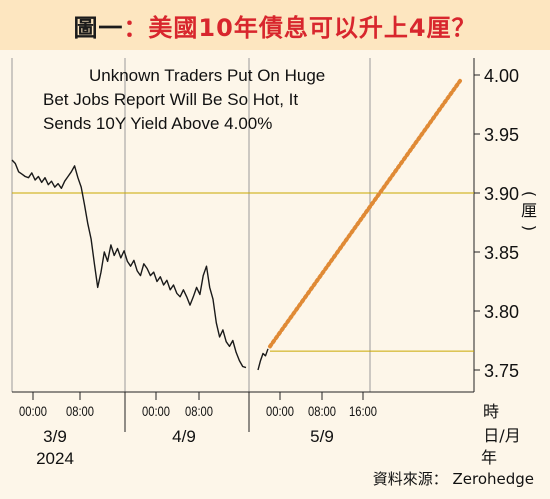 The height and width of the screenshot is (499, 550). What do you see at coordinates (207, 75) in the screenshot?
I see `chart-subtitle-line-1: Unknown Traders Put On Huge` at bounding box center [207, 75].